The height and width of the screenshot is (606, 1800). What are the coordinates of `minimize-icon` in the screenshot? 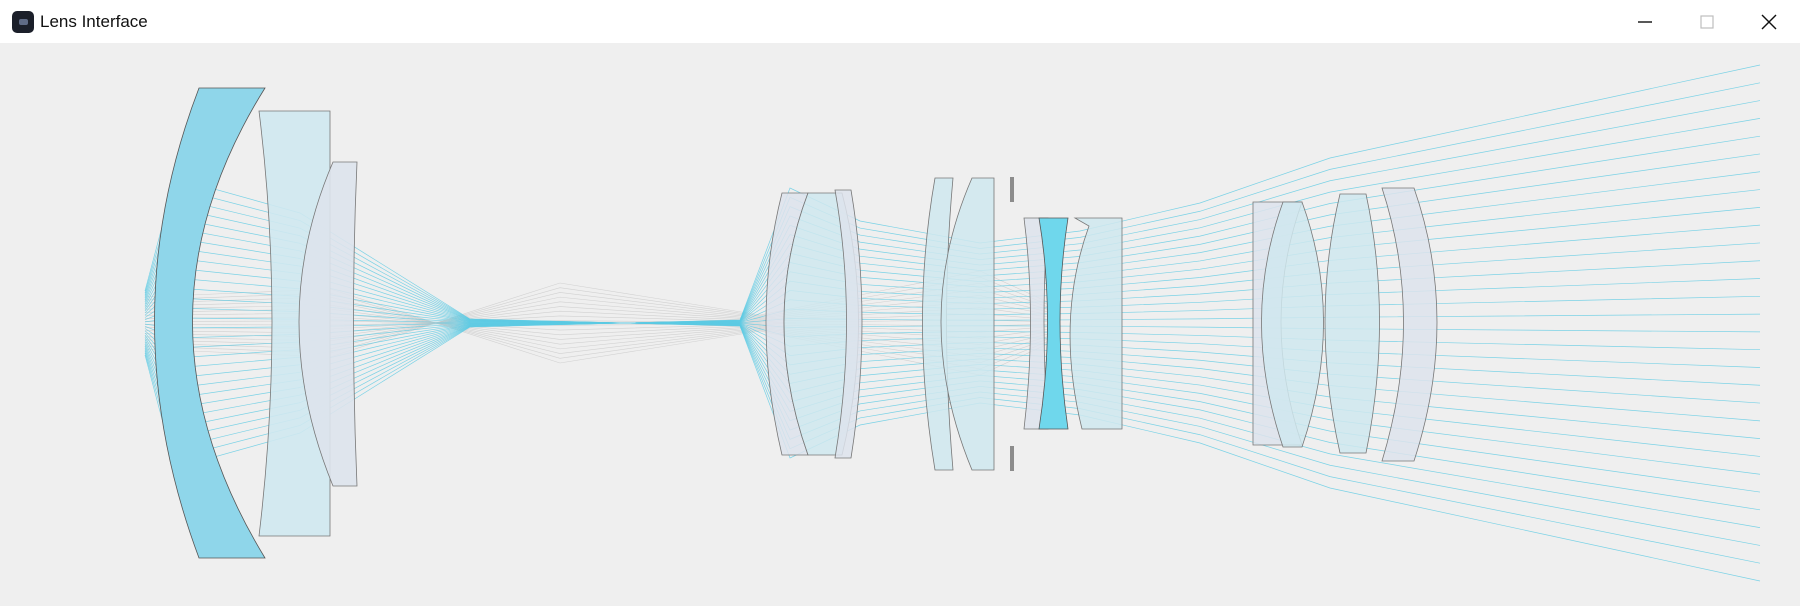 It's located at (1645, 21).